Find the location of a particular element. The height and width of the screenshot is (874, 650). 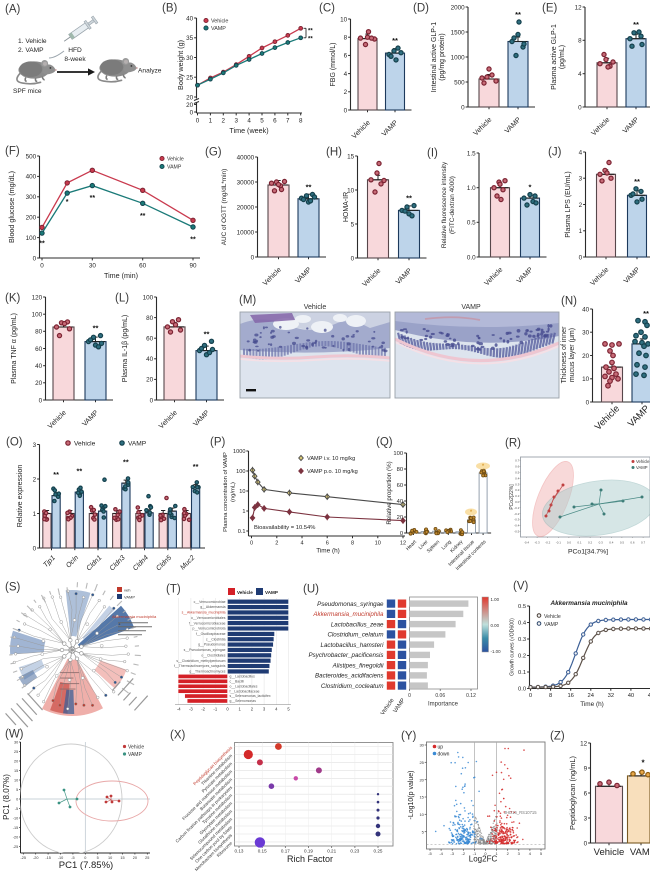

svg-text: Rich Factor is located at coordinates (310, 859).